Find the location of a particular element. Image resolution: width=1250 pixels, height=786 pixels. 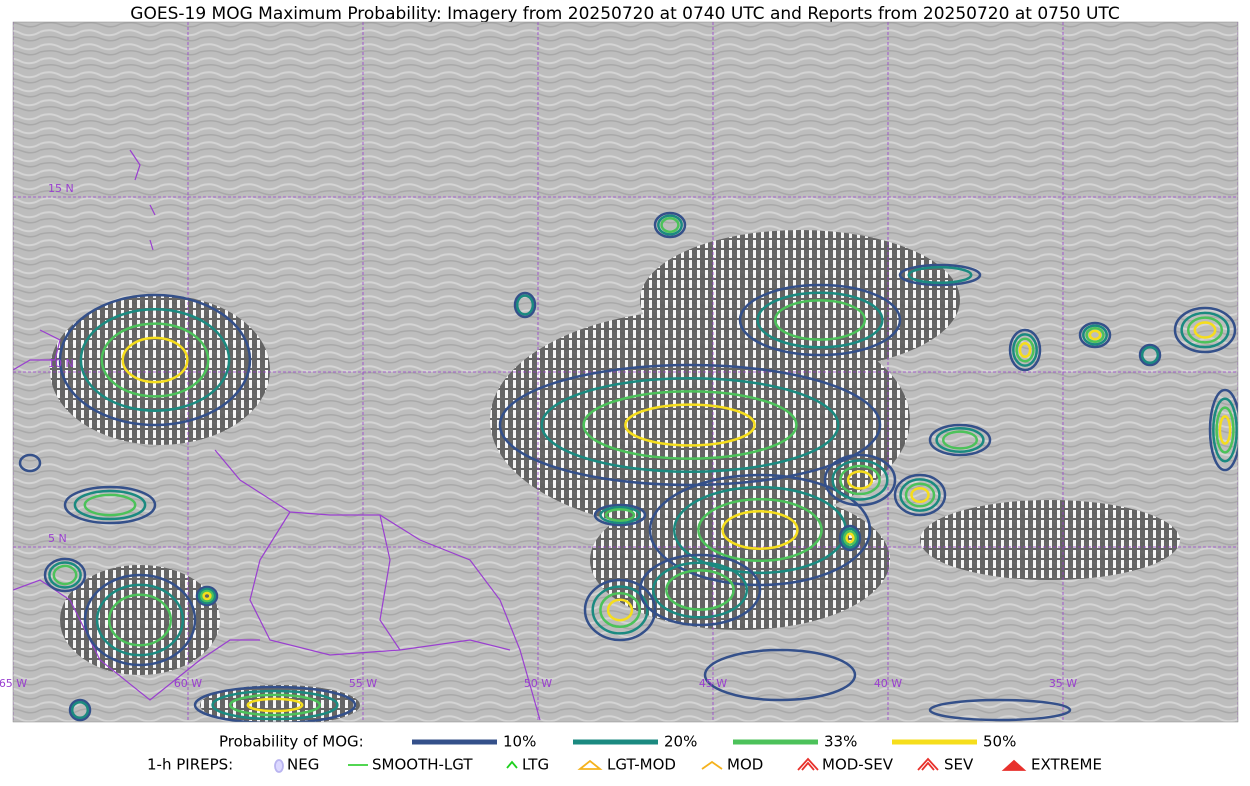

pirep-label: NEG is located at coordinates (303, 765).